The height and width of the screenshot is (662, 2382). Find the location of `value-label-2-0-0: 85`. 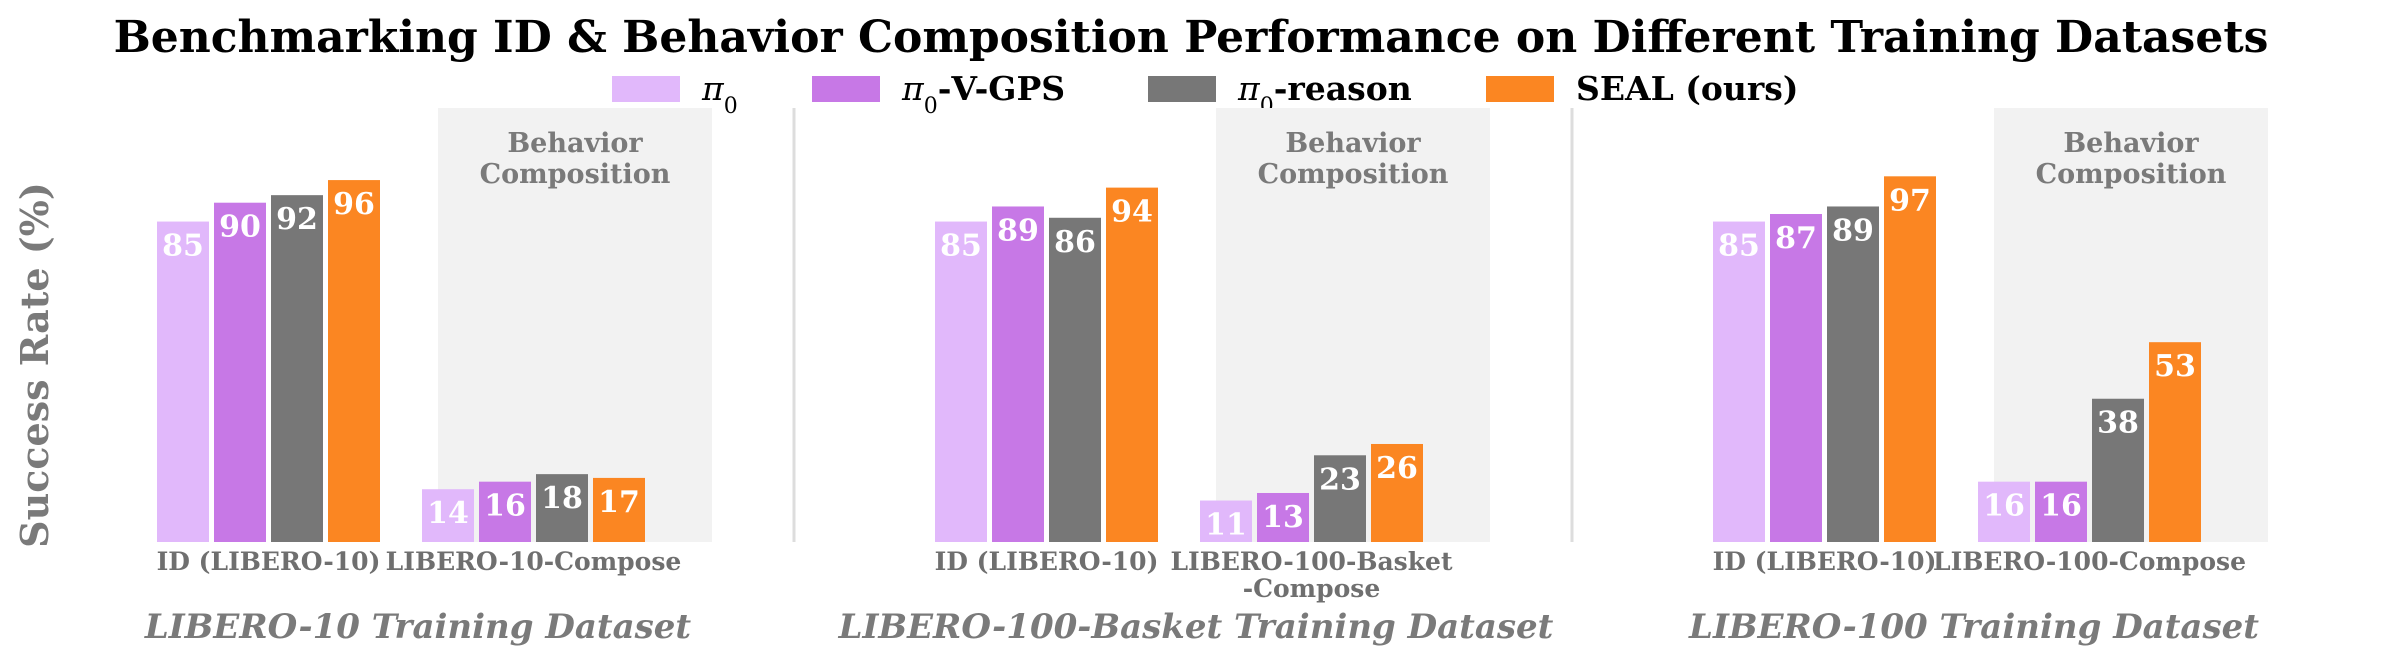

value-label-2-0-0: 85 is located at coordinates (1739, 246).